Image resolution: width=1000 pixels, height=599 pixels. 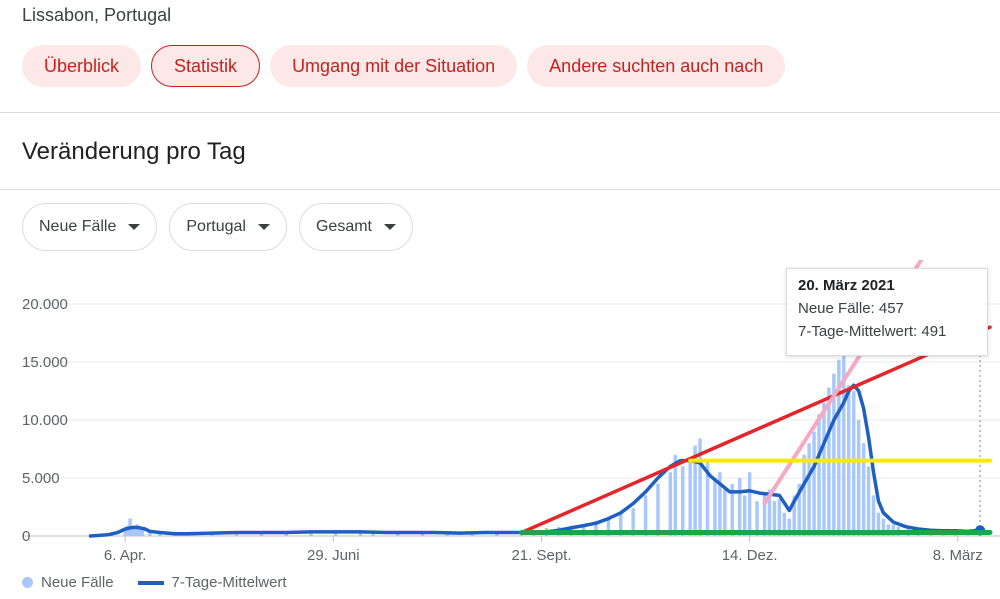 What do you see at coordinates (872, 331) in the screenshot?
I see `tooltip-average: 7-Tage-Mittelwert: 491` at bounding box center [872, 331].